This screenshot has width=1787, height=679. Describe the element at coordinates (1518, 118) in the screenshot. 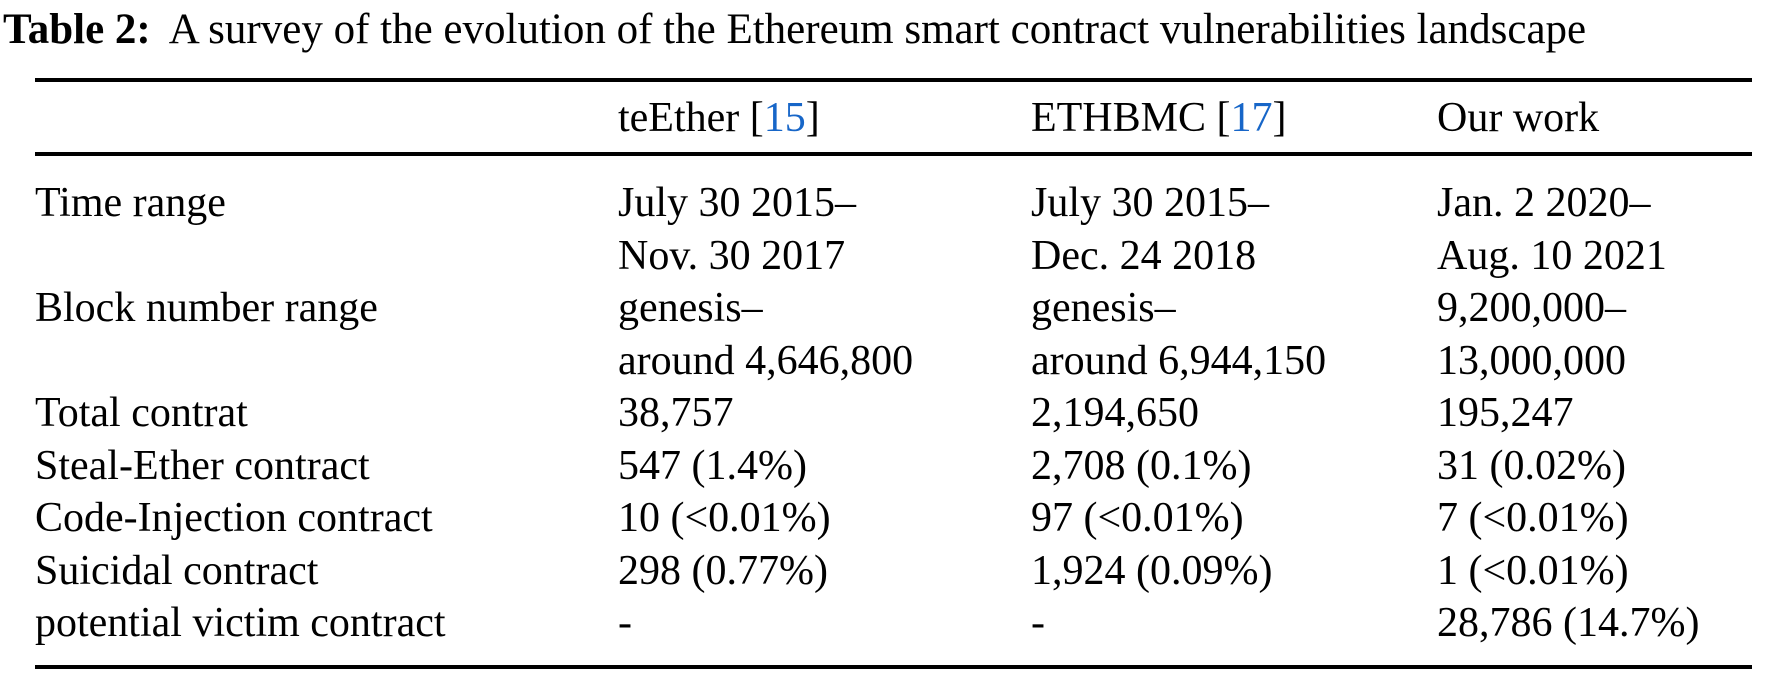

I see `tool-name-ourwork: Our work` at that location.